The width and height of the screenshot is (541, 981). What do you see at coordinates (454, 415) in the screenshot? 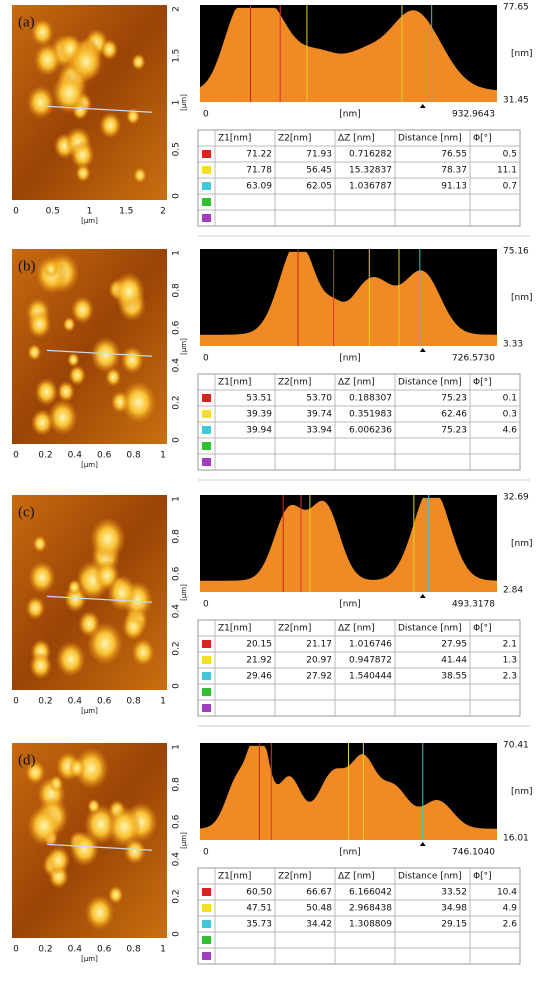
I see `table-cell: 62.46` at bounding box center [454, 415].